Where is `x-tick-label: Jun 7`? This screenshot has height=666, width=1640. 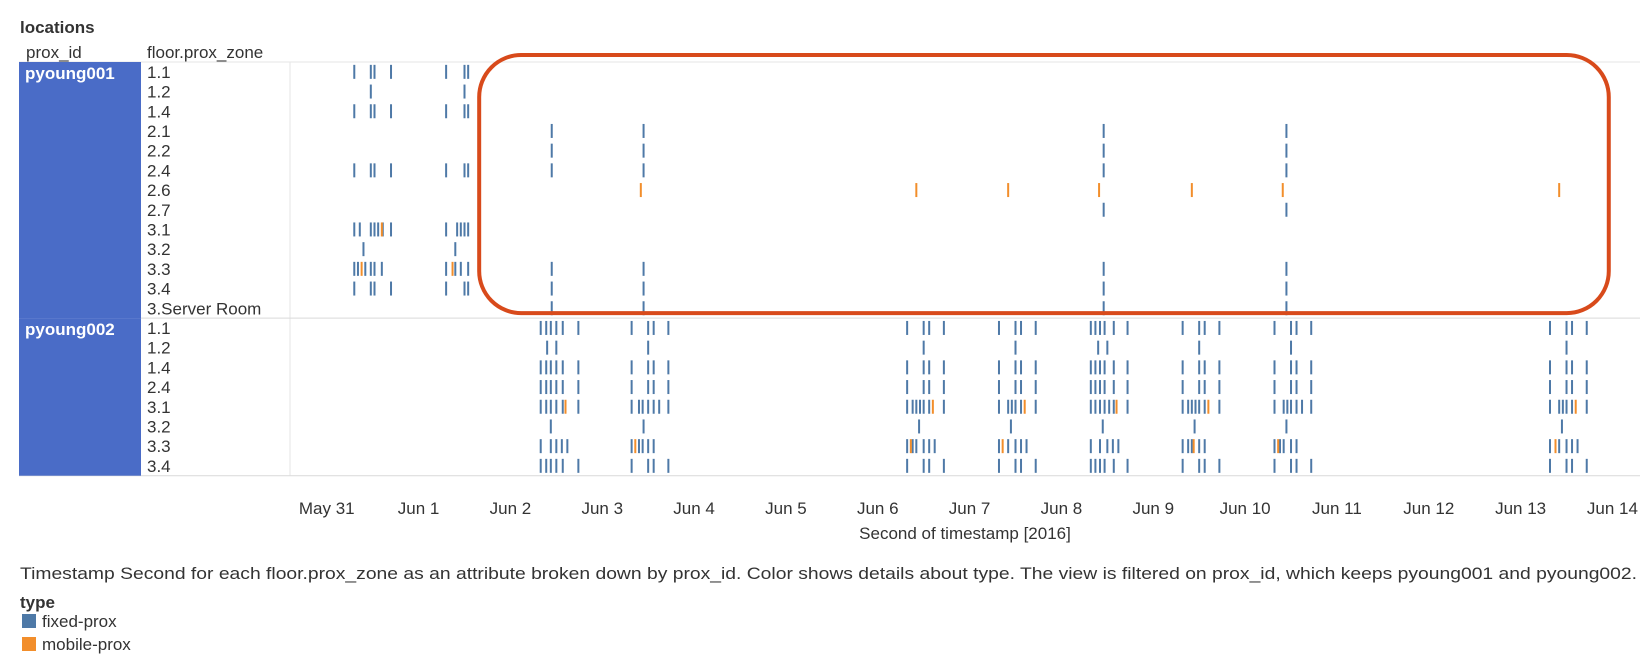
x-tick-label: Jun 7 is located at coordinates (970, 508).